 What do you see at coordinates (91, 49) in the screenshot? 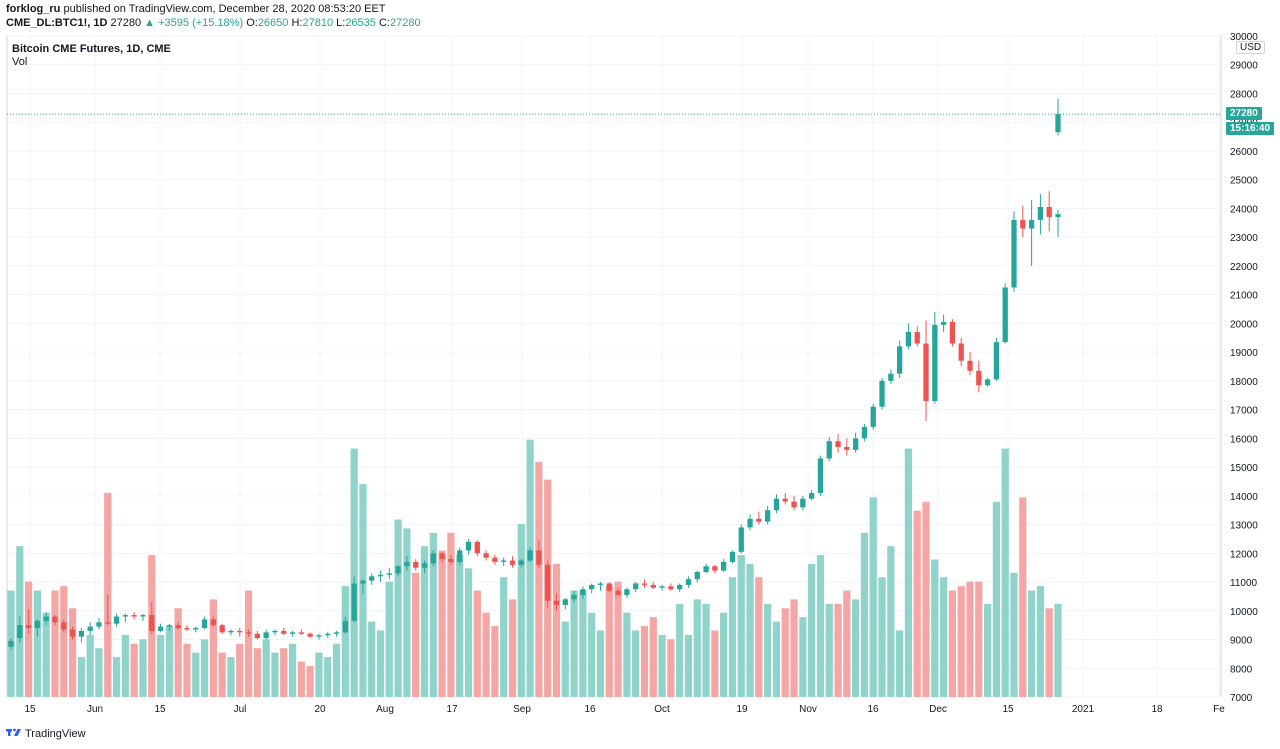
I see `pane-title: Bitcoin CME Futures, 1D, CME` at bounding box center [91, 49].